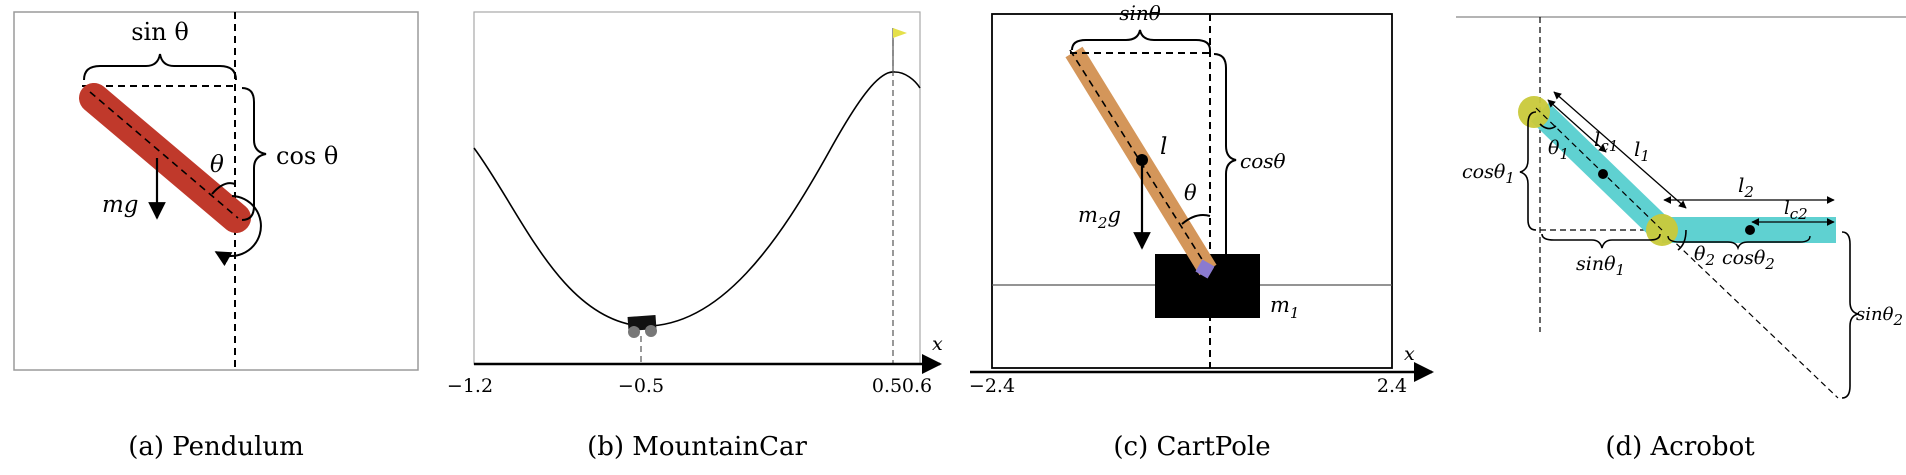 The height and width of the screenshot is (475, 1906). What do you see at coordinates (1488, 174) in the screenshot?
I see `acrobot-cos1-label: cosθ1` at bounding box center [1488, 174].